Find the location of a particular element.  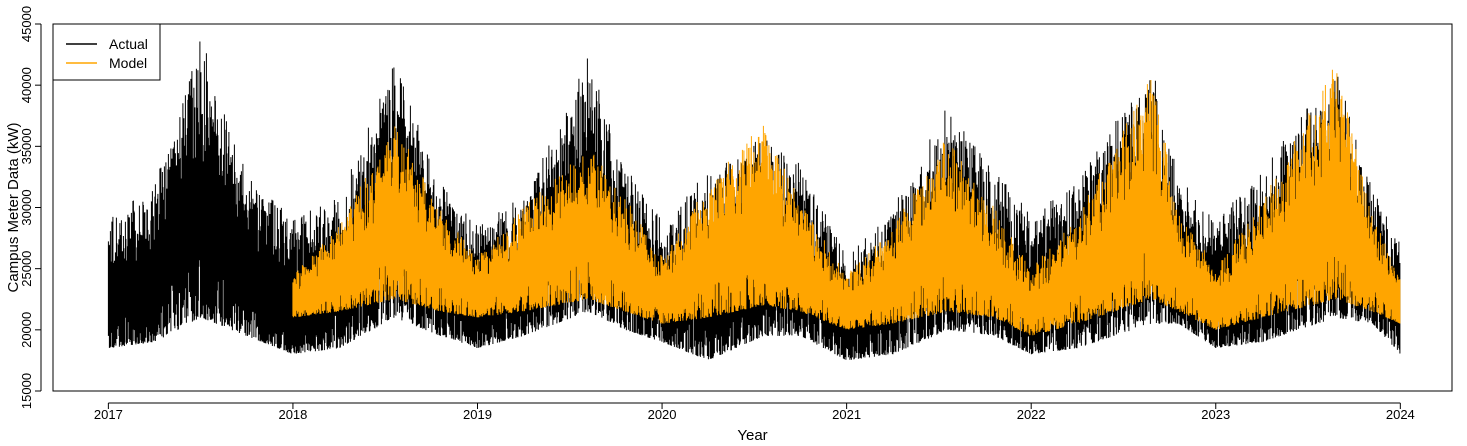

y-tick-label: 20000 is located at coordinates (26, 330).